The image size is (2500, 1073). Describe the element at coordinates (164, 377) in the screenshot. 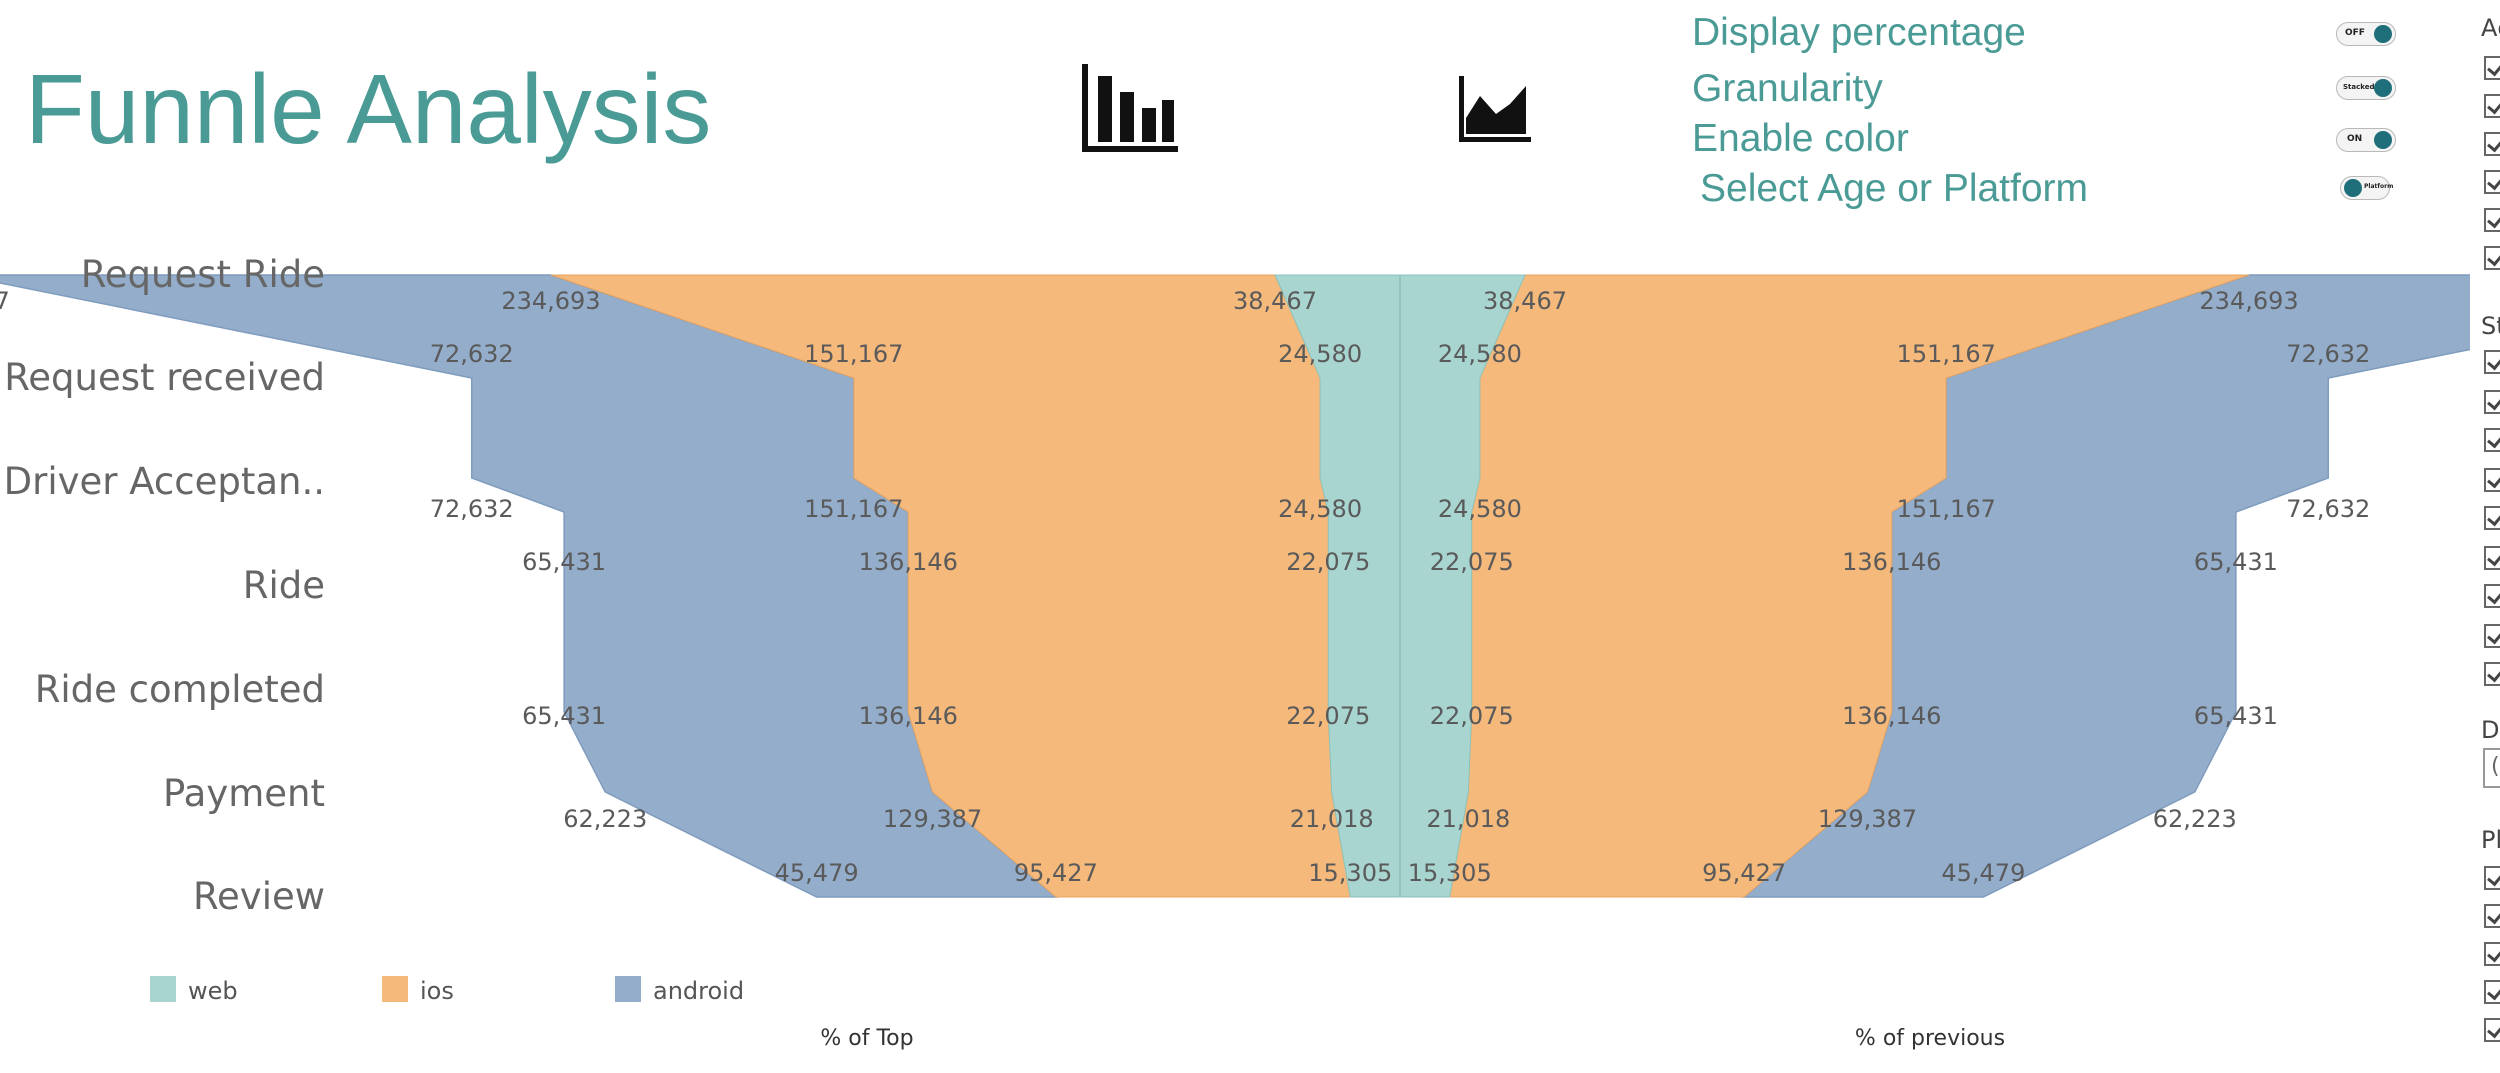

I see `stage-label: Request received` at that location.